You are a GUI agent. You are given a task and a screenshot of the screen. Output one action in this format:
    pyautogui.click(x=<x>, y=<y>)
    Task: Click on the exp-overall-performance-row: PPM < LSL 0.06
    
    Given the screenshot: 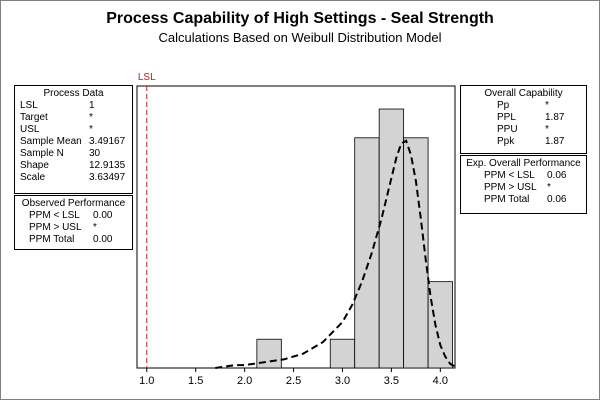 What is the action you would take?
    pyautogui.click(x=523, y=176)
    